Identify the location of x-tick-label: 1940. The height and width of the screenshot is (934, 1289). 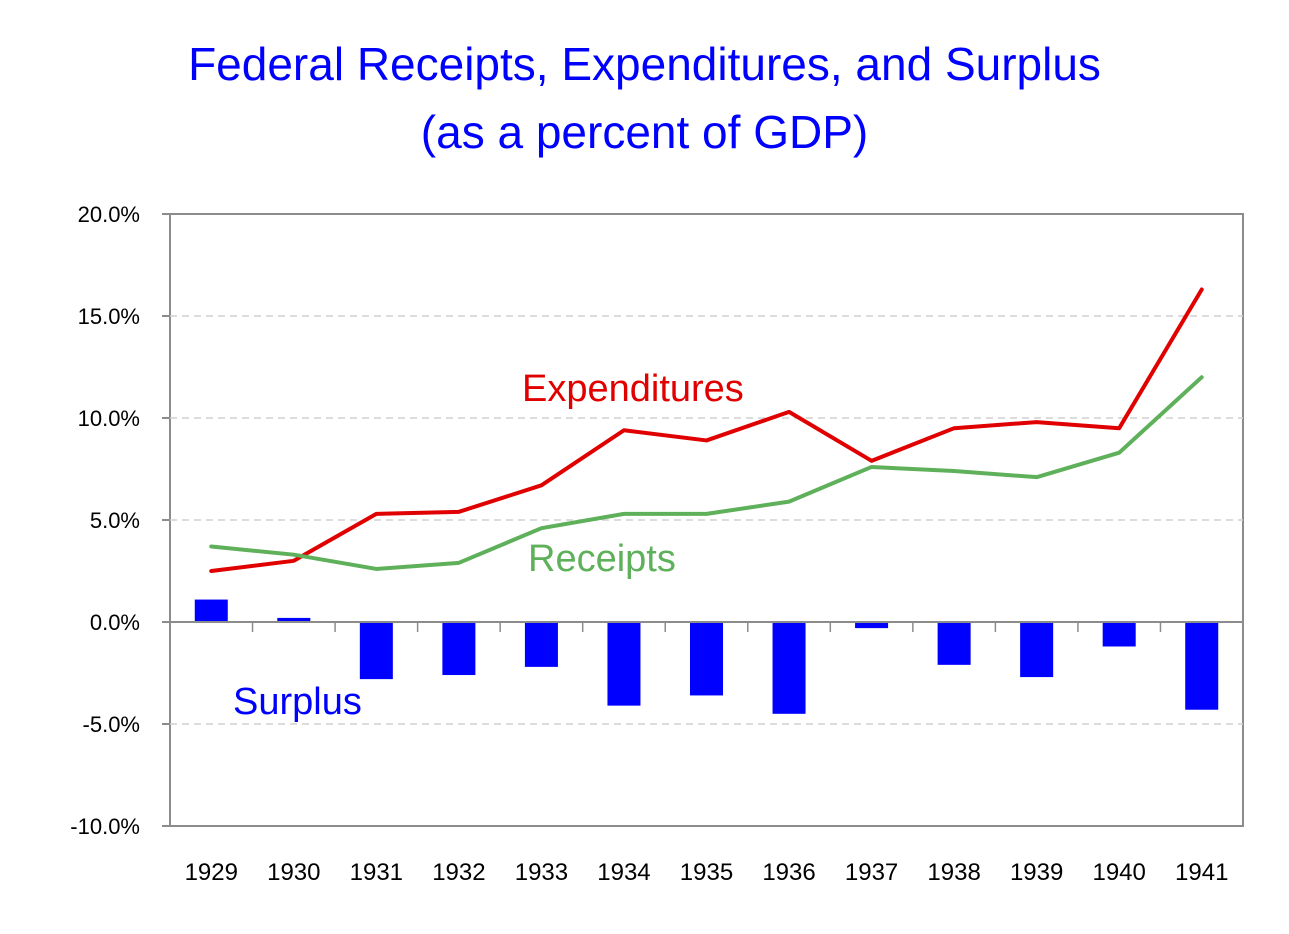
(1118, 872).